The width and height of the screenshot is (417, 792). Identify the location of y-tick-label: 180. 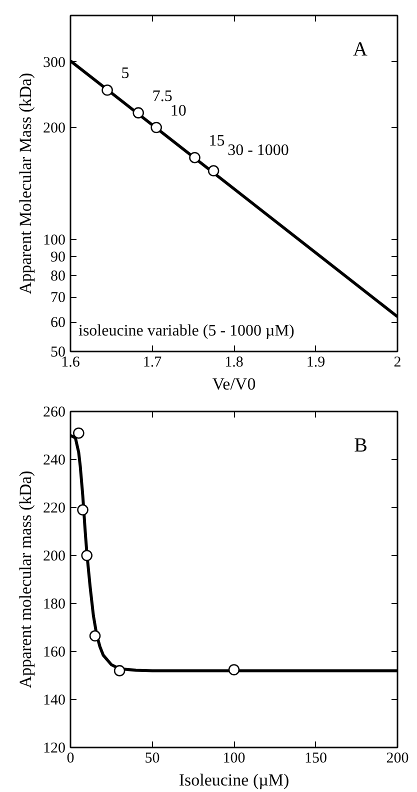
(54, 604).